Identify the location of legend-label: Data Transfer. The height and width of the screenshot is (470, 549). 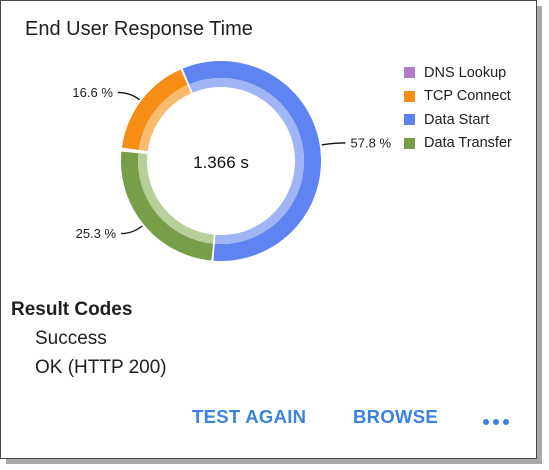
(468, 143).